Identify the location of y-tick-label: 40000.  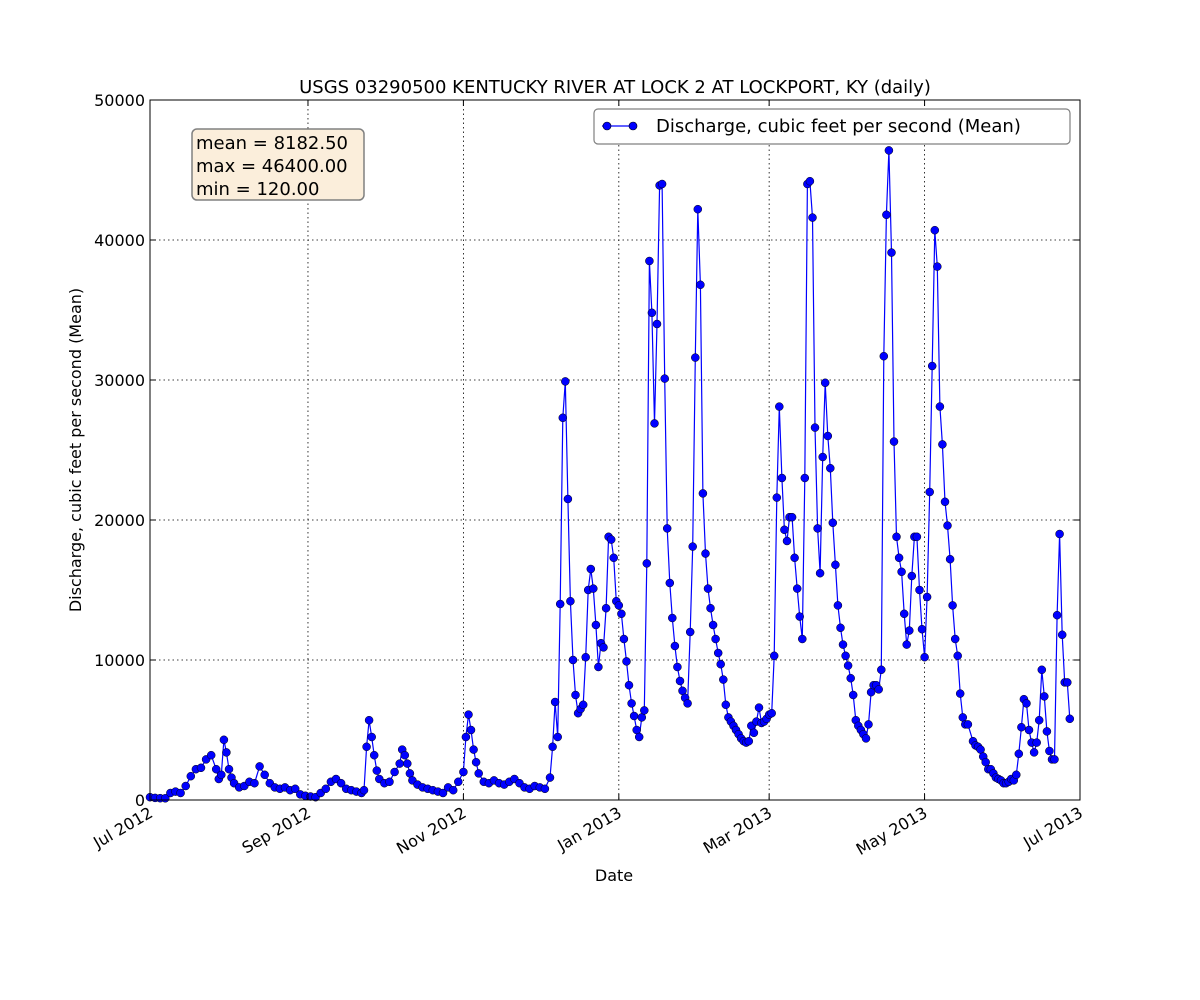
(119, 240).